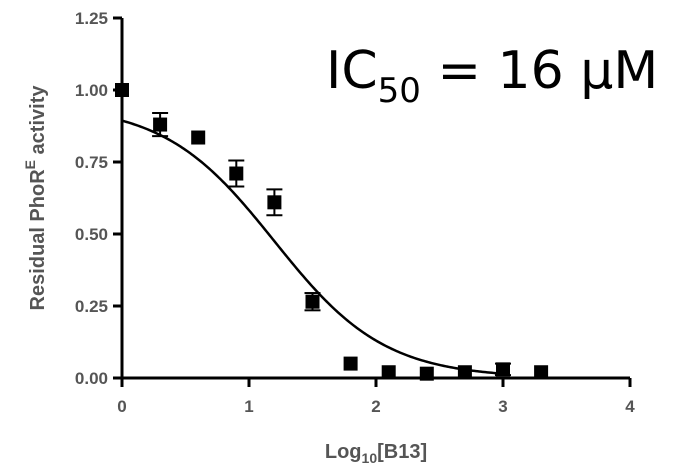 The image size is (698, 470). What do you see at coordinates (91, 90) in the screenshot?
I see `y-tick-label: 1.00` at bounding box center [91, 90].